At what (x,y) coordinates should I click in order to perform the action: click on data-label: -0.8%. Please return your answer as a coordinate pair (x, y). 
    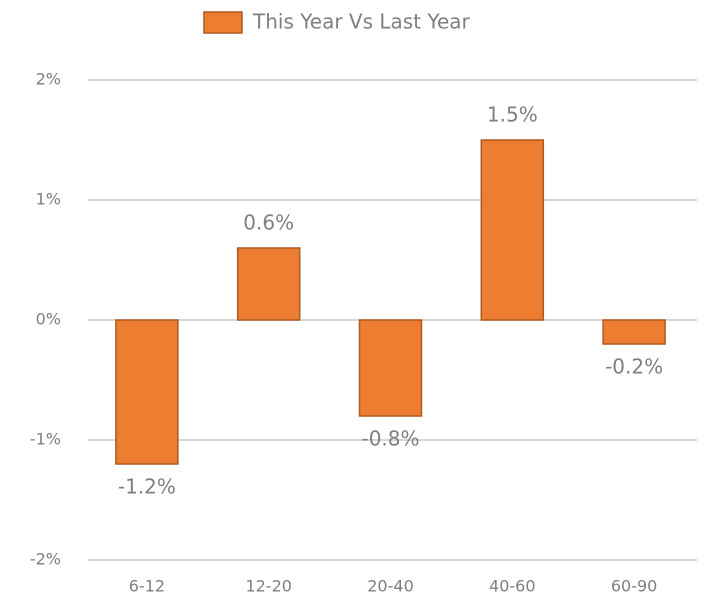
    Looking at the image, I should click on (390, 439).